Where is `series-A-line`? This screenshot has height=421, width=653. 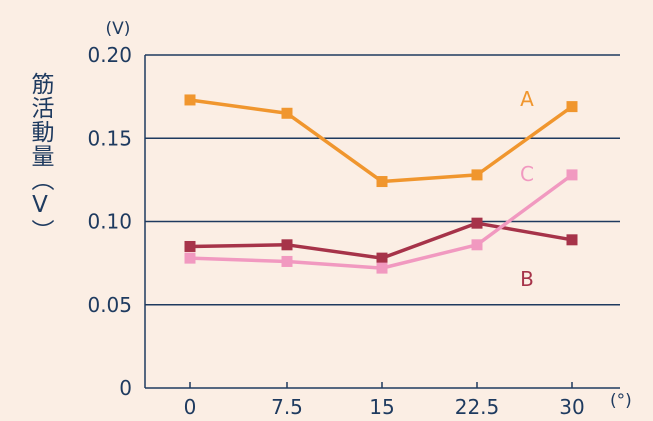 series-A-line is located at coordinates (381, 141).